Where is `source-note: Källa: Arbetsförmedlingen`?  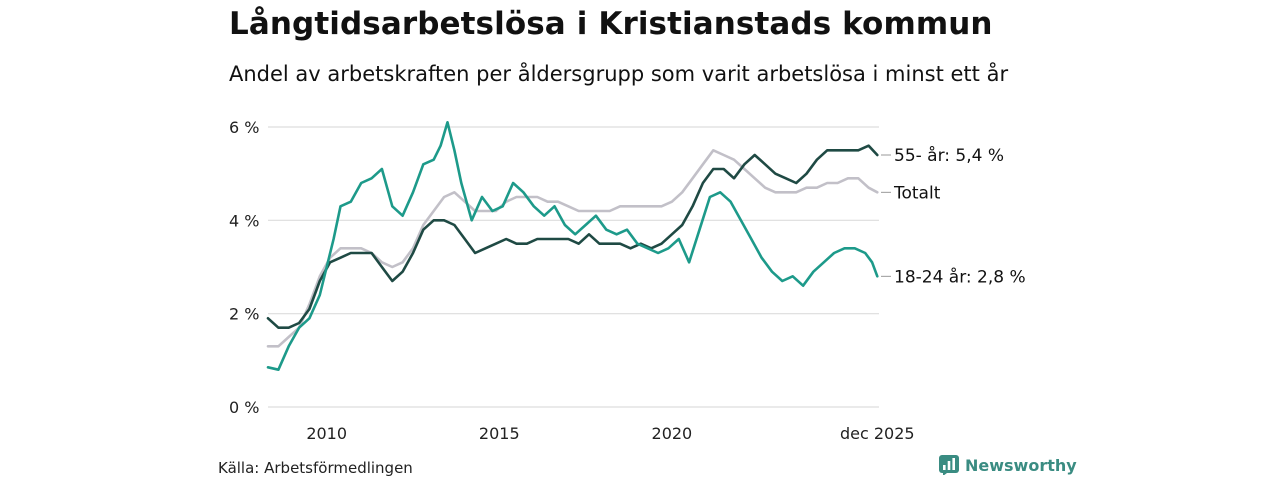
source-note: Källa: Arbetsförmedlingen is located at coordinates (315, 468).